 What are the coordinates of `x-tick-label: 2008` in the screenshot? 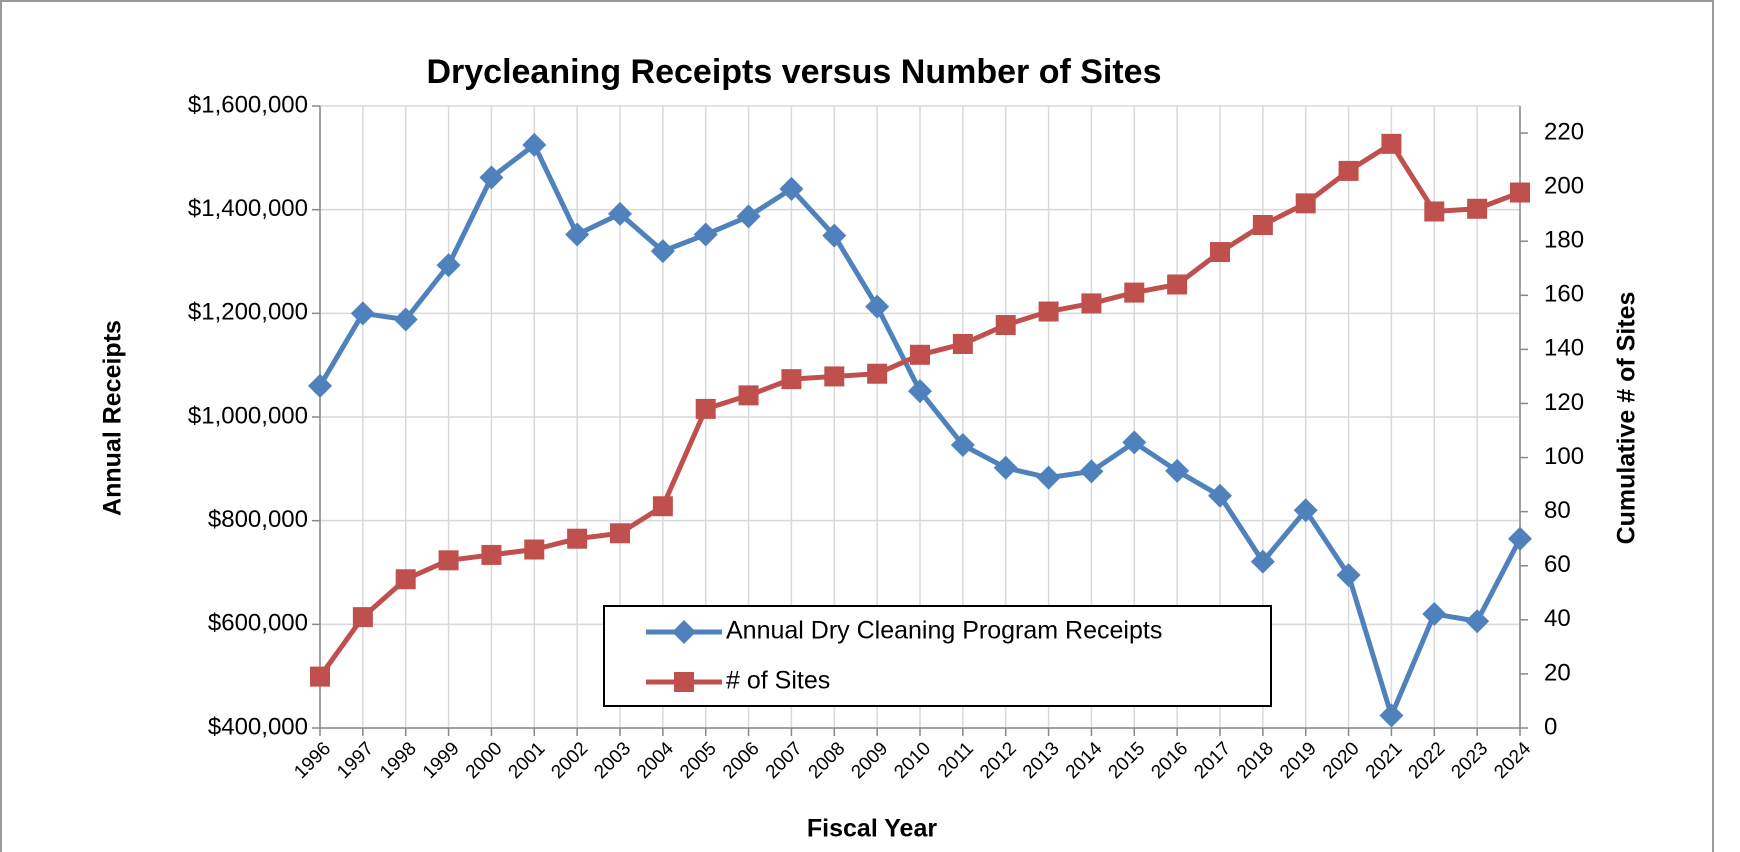 It's located at (827, 760).